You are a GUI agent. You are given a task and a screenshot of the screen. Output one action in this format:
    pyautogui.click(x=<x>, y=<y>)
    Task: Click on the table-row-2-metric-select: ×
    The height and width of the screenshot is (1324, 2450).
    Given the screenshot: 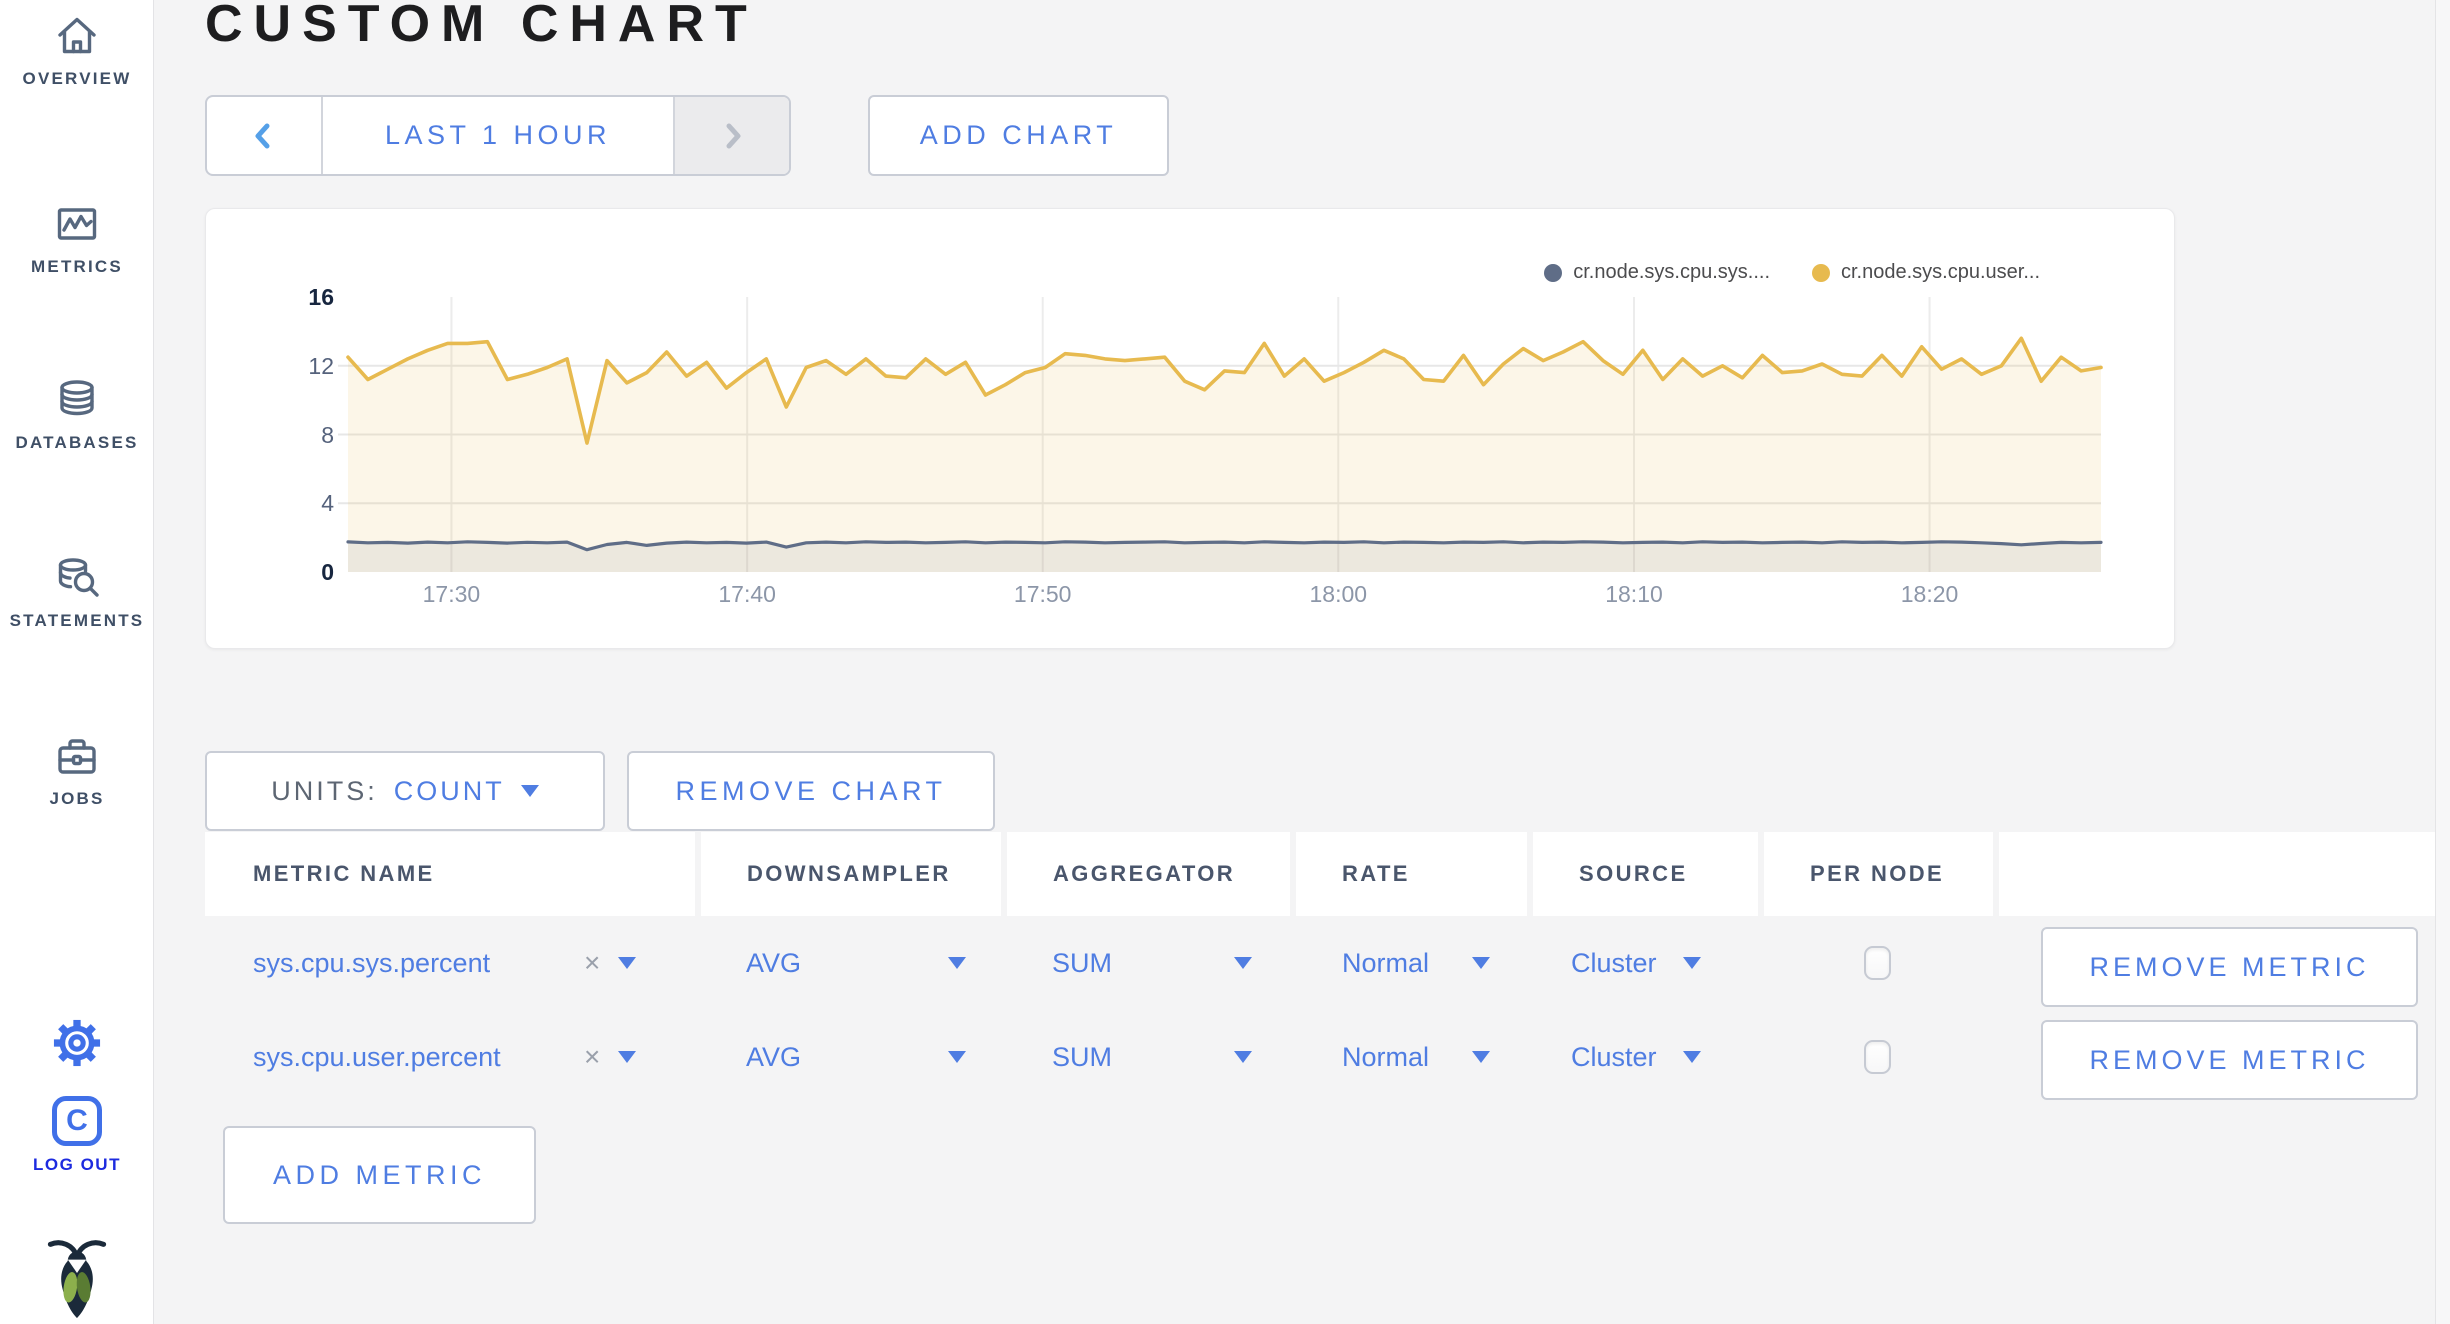 What is the action you would take?
    pyautogui.click(x=610, y=1057)
    